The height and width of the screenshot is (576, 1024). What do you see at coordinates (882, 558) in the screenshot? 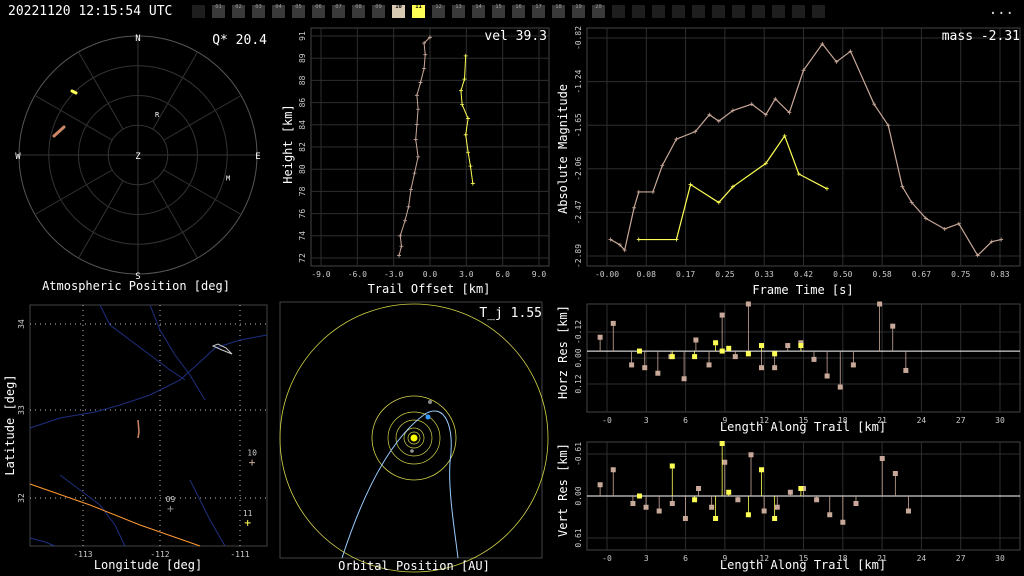
I see `x-tick-label: 21` at bounding box center [882, 558].